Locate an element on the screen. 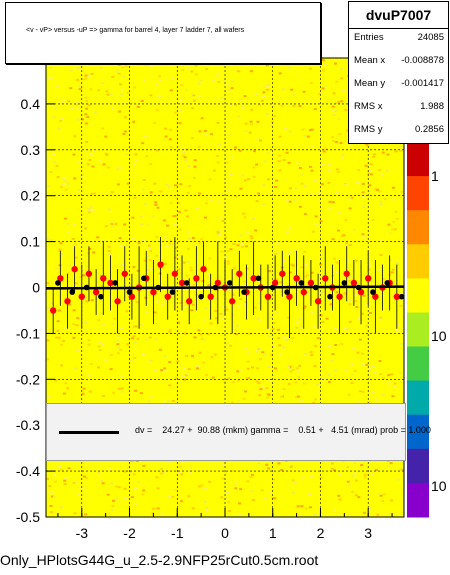 This screenshot has width=450, height=575. palette-segment is located at coordinates (418, 330).